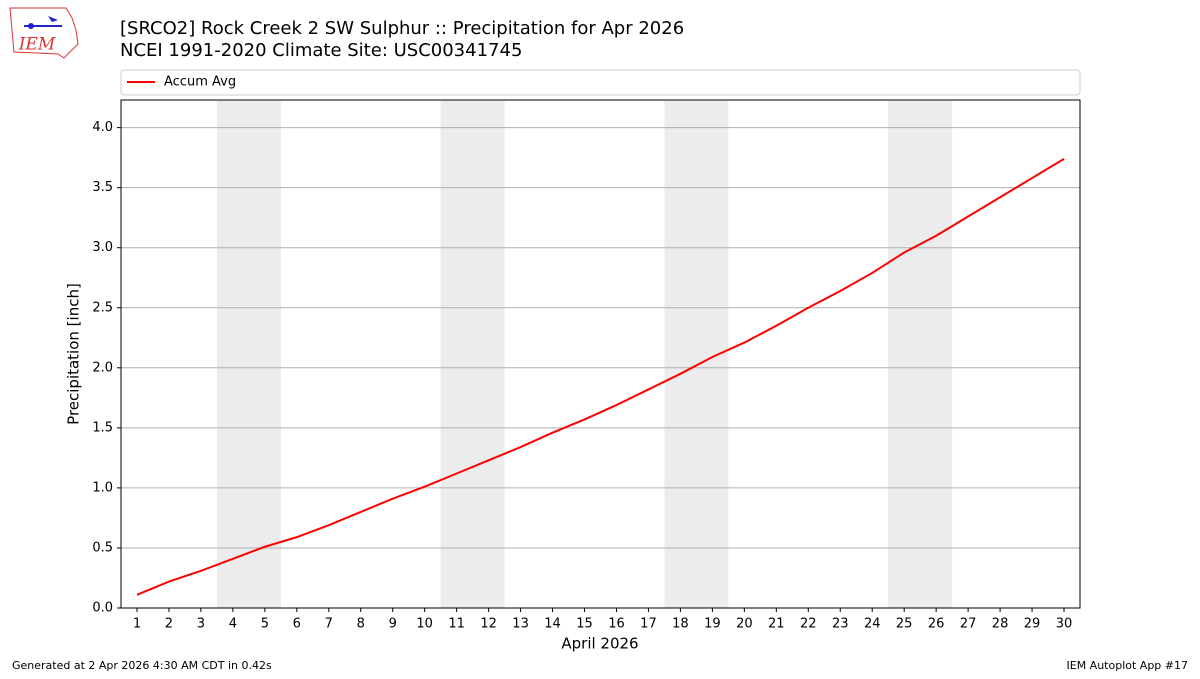 This screenshot has width=1200, height=679. I want to click on x-tick-label: 21, so click(776, 624).